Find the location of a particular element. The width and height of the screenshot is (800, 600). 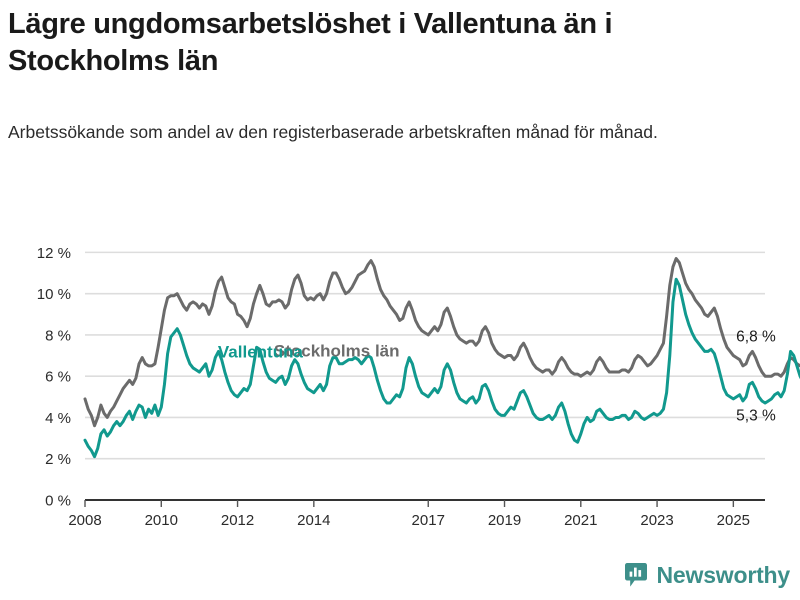

y-axis-tick-label: 0 % is located at coordinates (58, 500).